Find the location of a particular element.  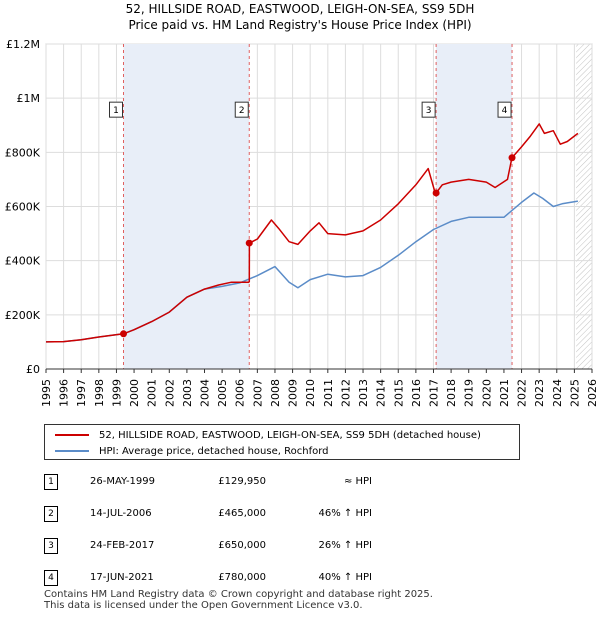

legend-swatch-hpi is located at coordinates (72, 451).